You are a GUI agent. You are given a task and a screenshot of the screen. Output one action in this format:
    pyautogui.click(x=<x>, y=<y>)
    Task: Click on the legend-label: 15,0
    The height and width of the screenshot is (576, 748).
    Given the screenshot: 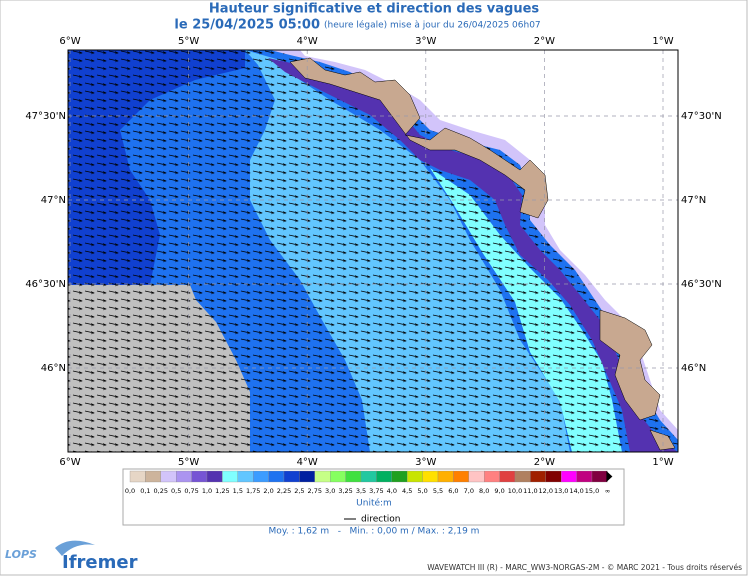 What is the action you would take?
    pyautogui.click(x=592, y=491)
    